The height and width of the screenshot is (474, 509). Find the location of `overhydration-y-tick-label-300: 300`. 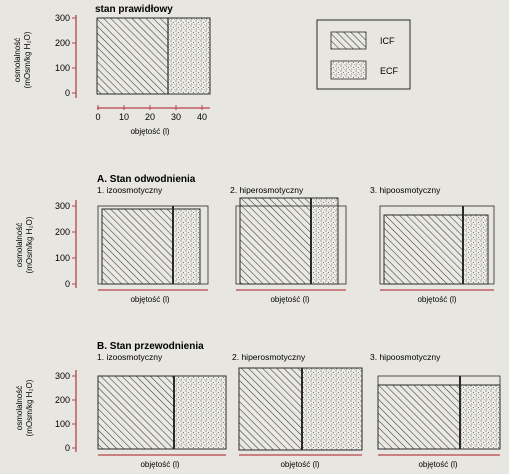

overhydration-y-tick-label-300: 300 is located at coordinates (62, 376).